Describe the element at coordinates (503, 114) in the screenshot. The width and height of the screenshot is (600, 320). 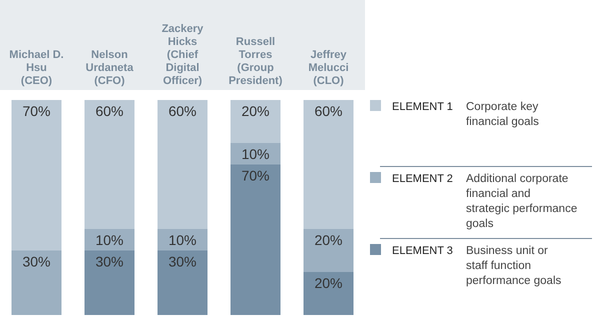
I see `text: Corporate key financial goals` at that location.